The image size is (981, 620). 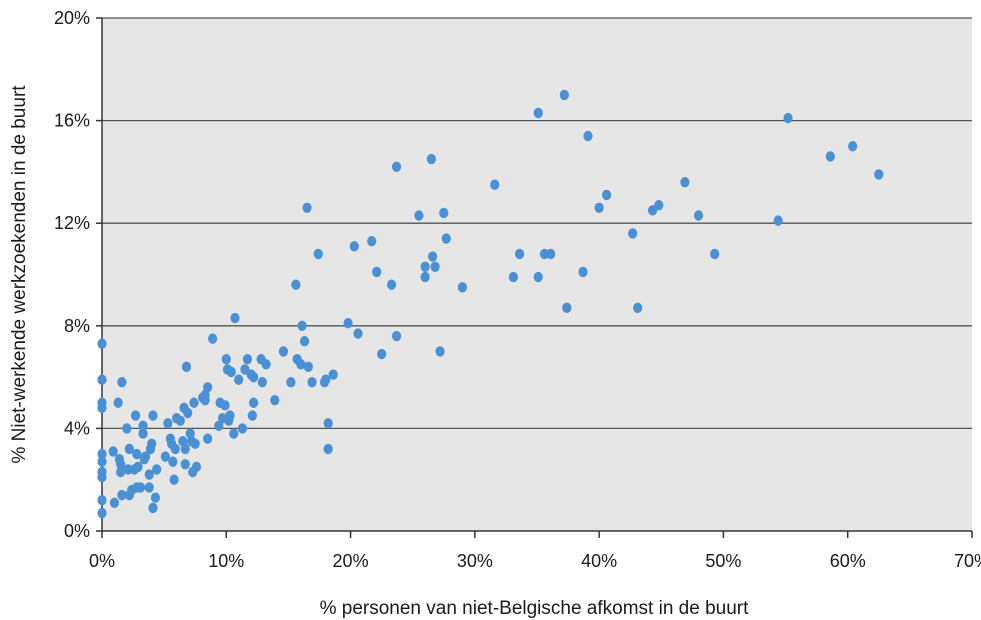 What do you see at coordinates (77, 531) in the screenshot?
I see `y-tick-label: 0%` at bounding box center [77, 531].